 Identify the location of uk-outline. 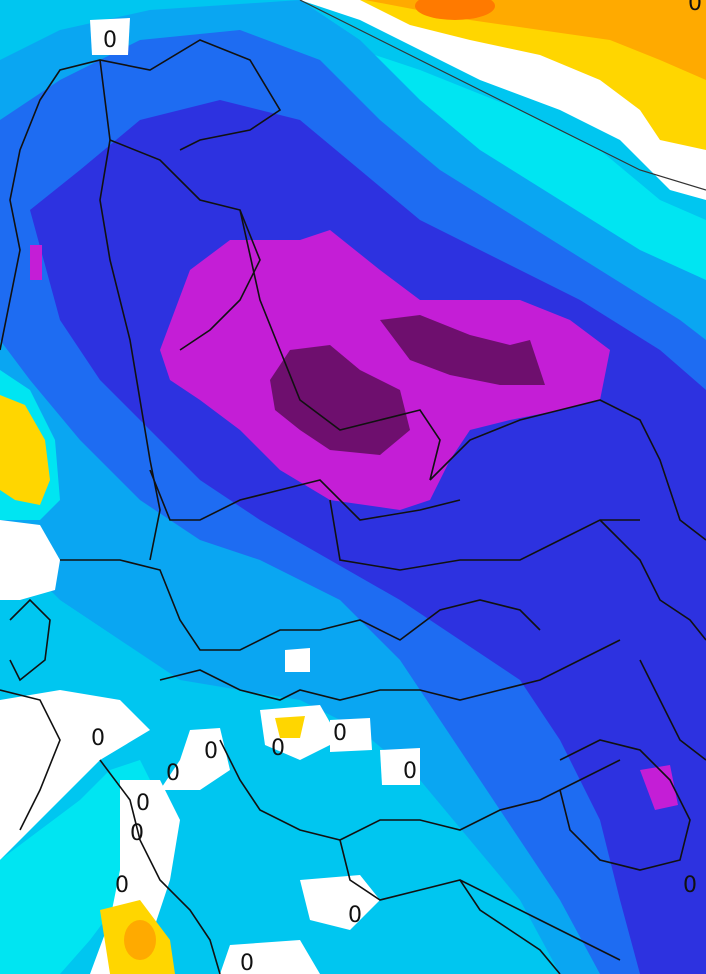
(30, 640).